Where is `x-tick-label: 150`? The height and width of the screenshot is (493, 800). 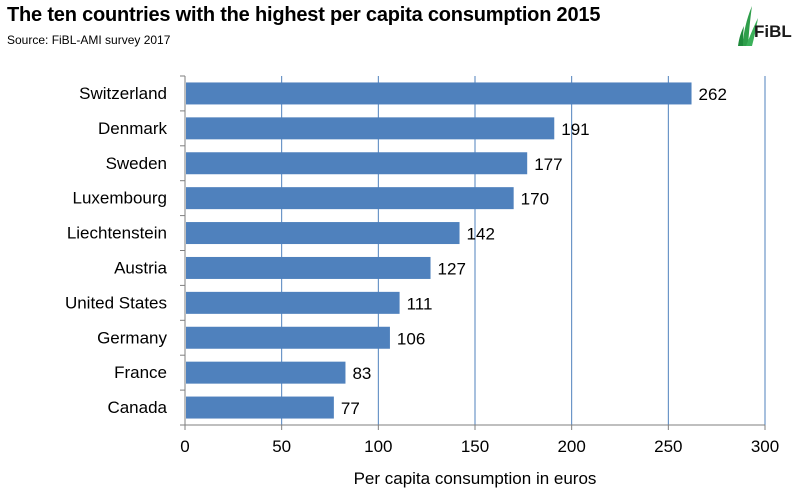 x-tick-label: 150 is located at coordinates (475, 446).